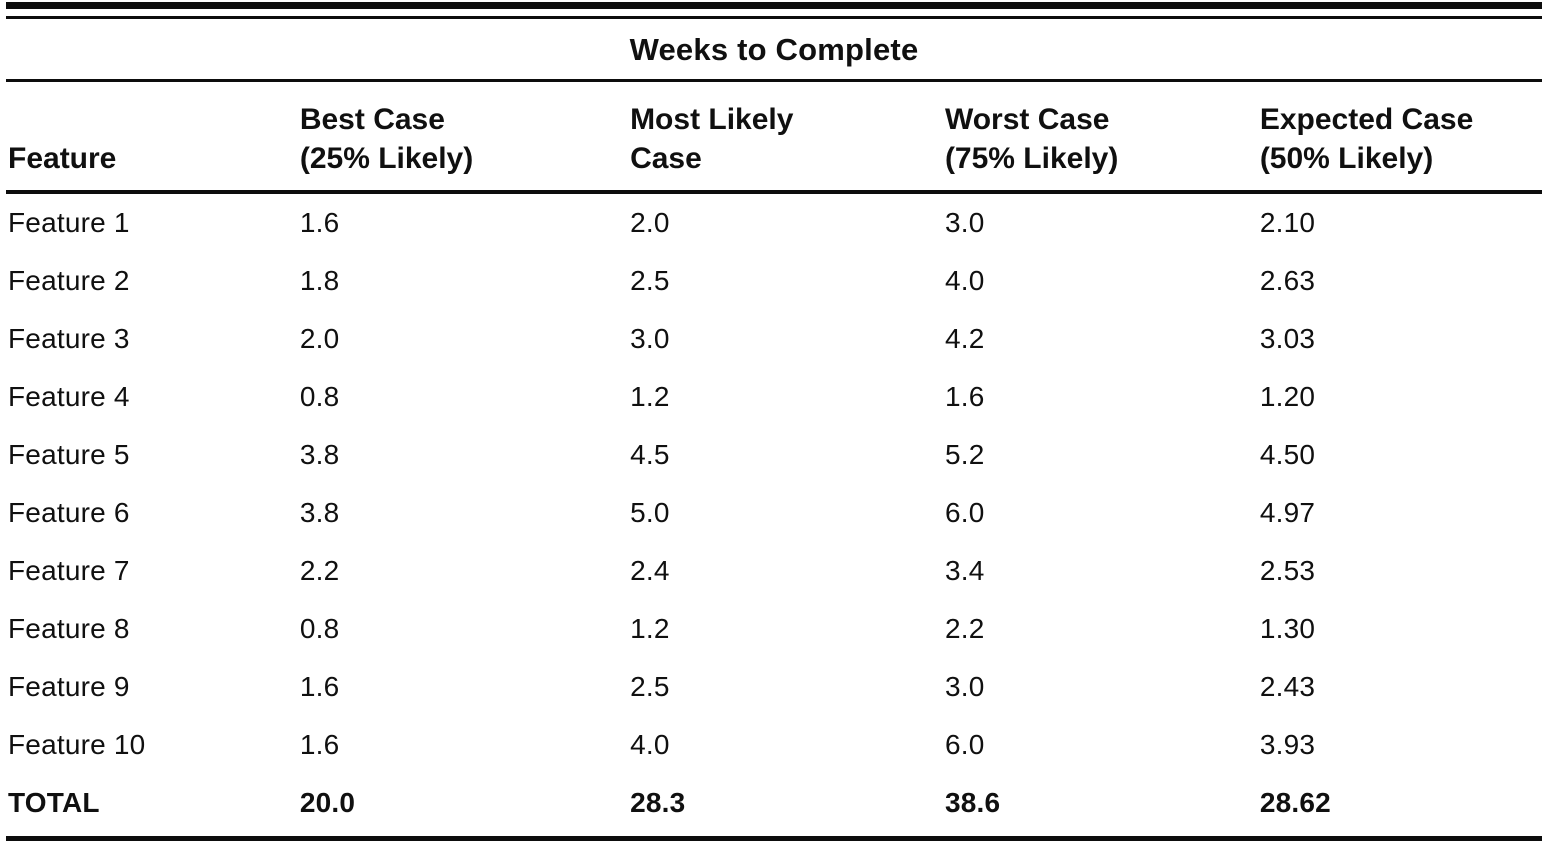 The height and width of the screenshot is (844, 1548). I want to click on column-header-feature: Feature, so click(152, 137).